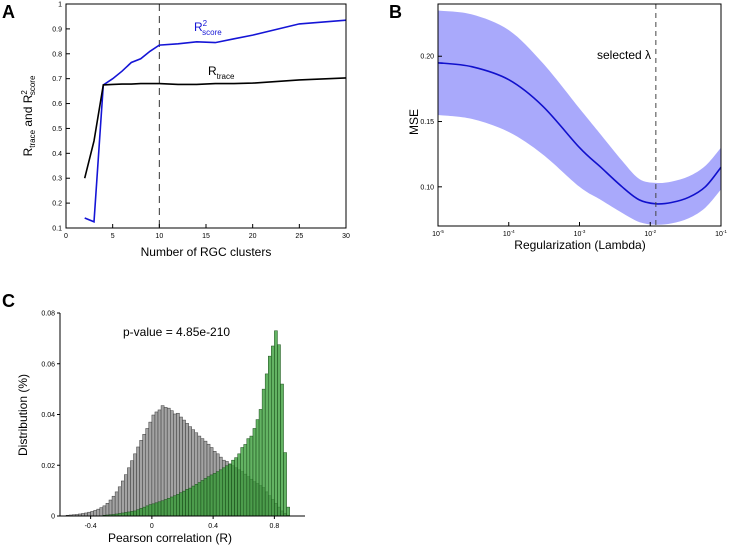 The image size is (730, 549). What do you see at coordinates (53, 517) in the screenshot?
I see `panel-c-ytick-label: 0` at bounding box center [53, 517].